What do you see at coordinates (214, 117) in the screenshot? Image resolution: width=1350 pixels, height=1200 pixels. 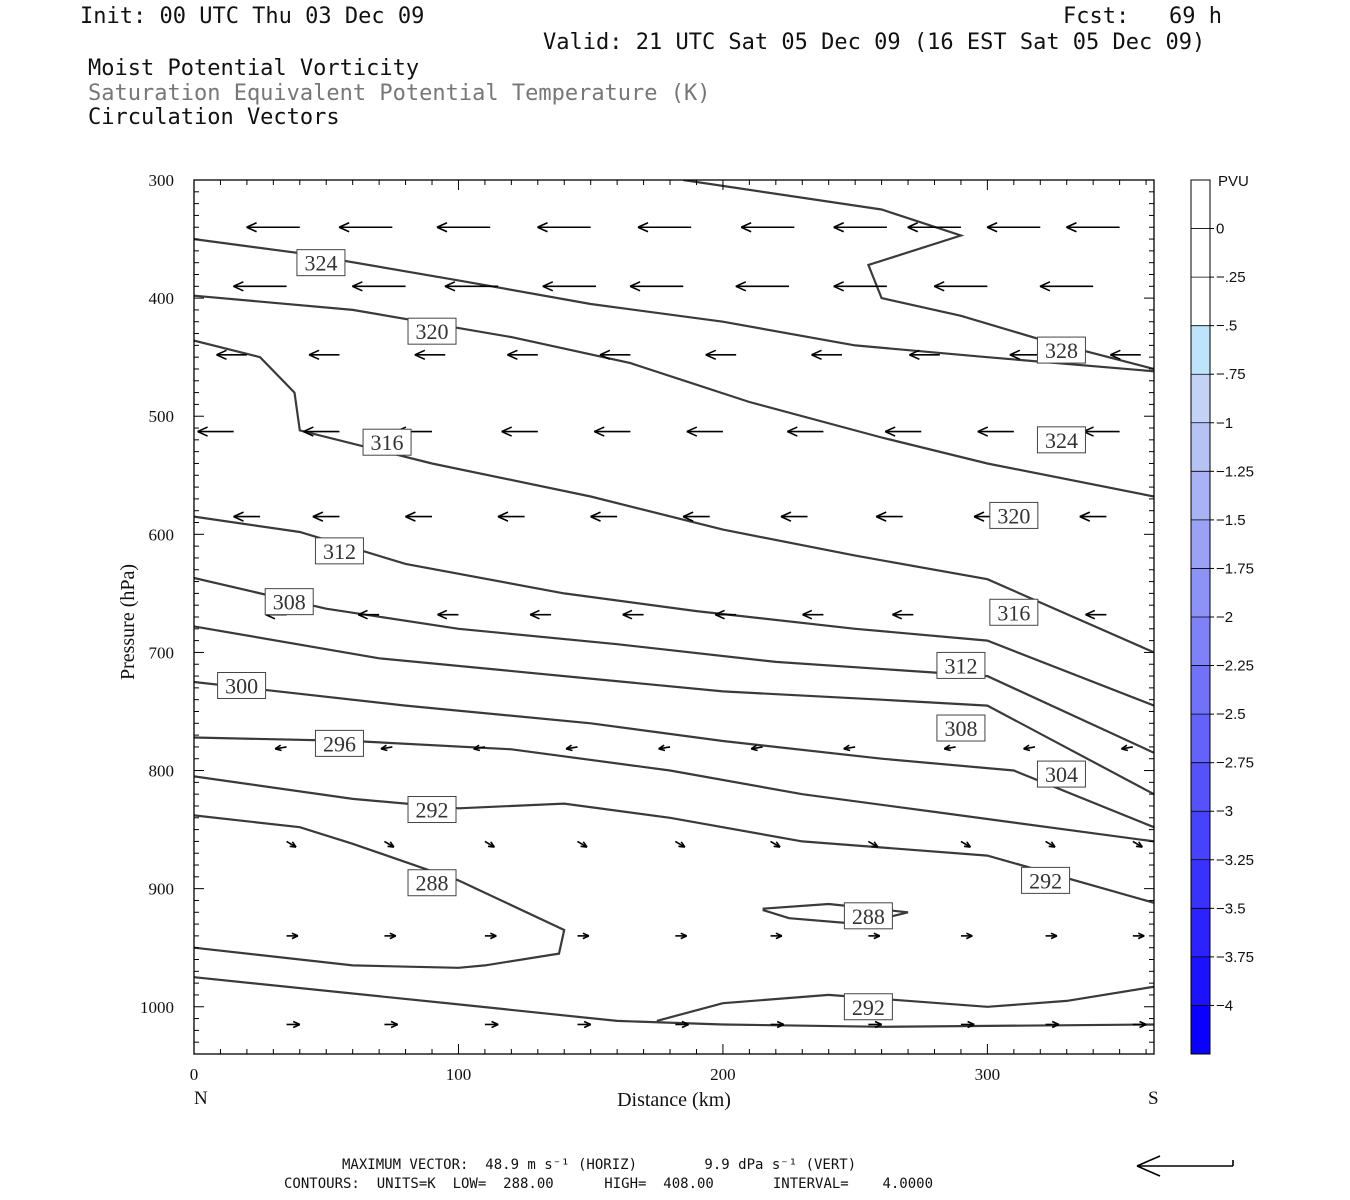 I see `title-vectors: Circulation Vectors` at bounding box center [214, 117].